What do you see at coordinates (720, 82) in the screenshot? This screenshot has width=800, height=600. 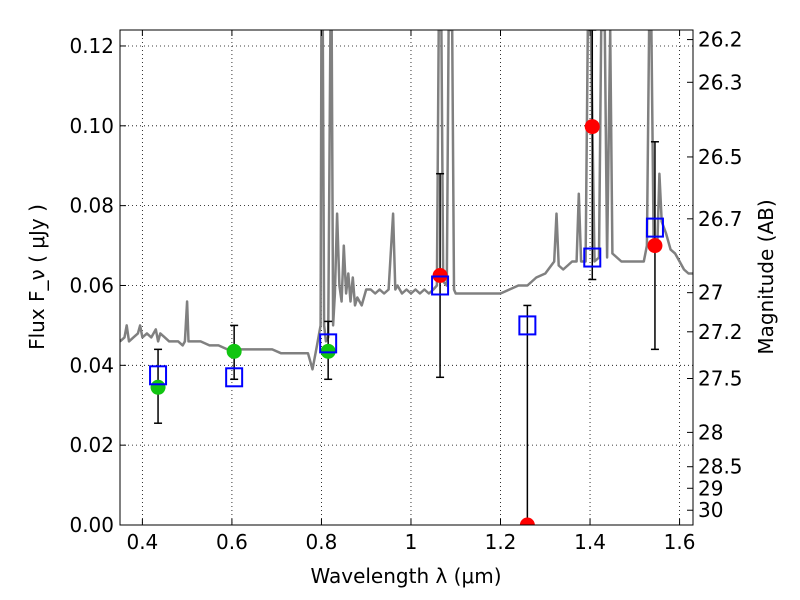 I see `magnitude-tick-label: 26.3` at bounding box center [720, 82].